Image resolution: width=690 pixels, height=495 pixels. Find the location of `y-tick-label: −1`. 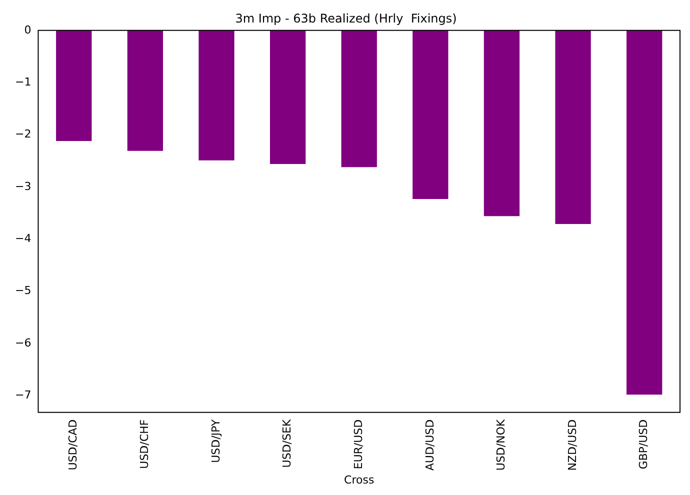

y-tick-label: −1 is located at coordinates (23, 81).